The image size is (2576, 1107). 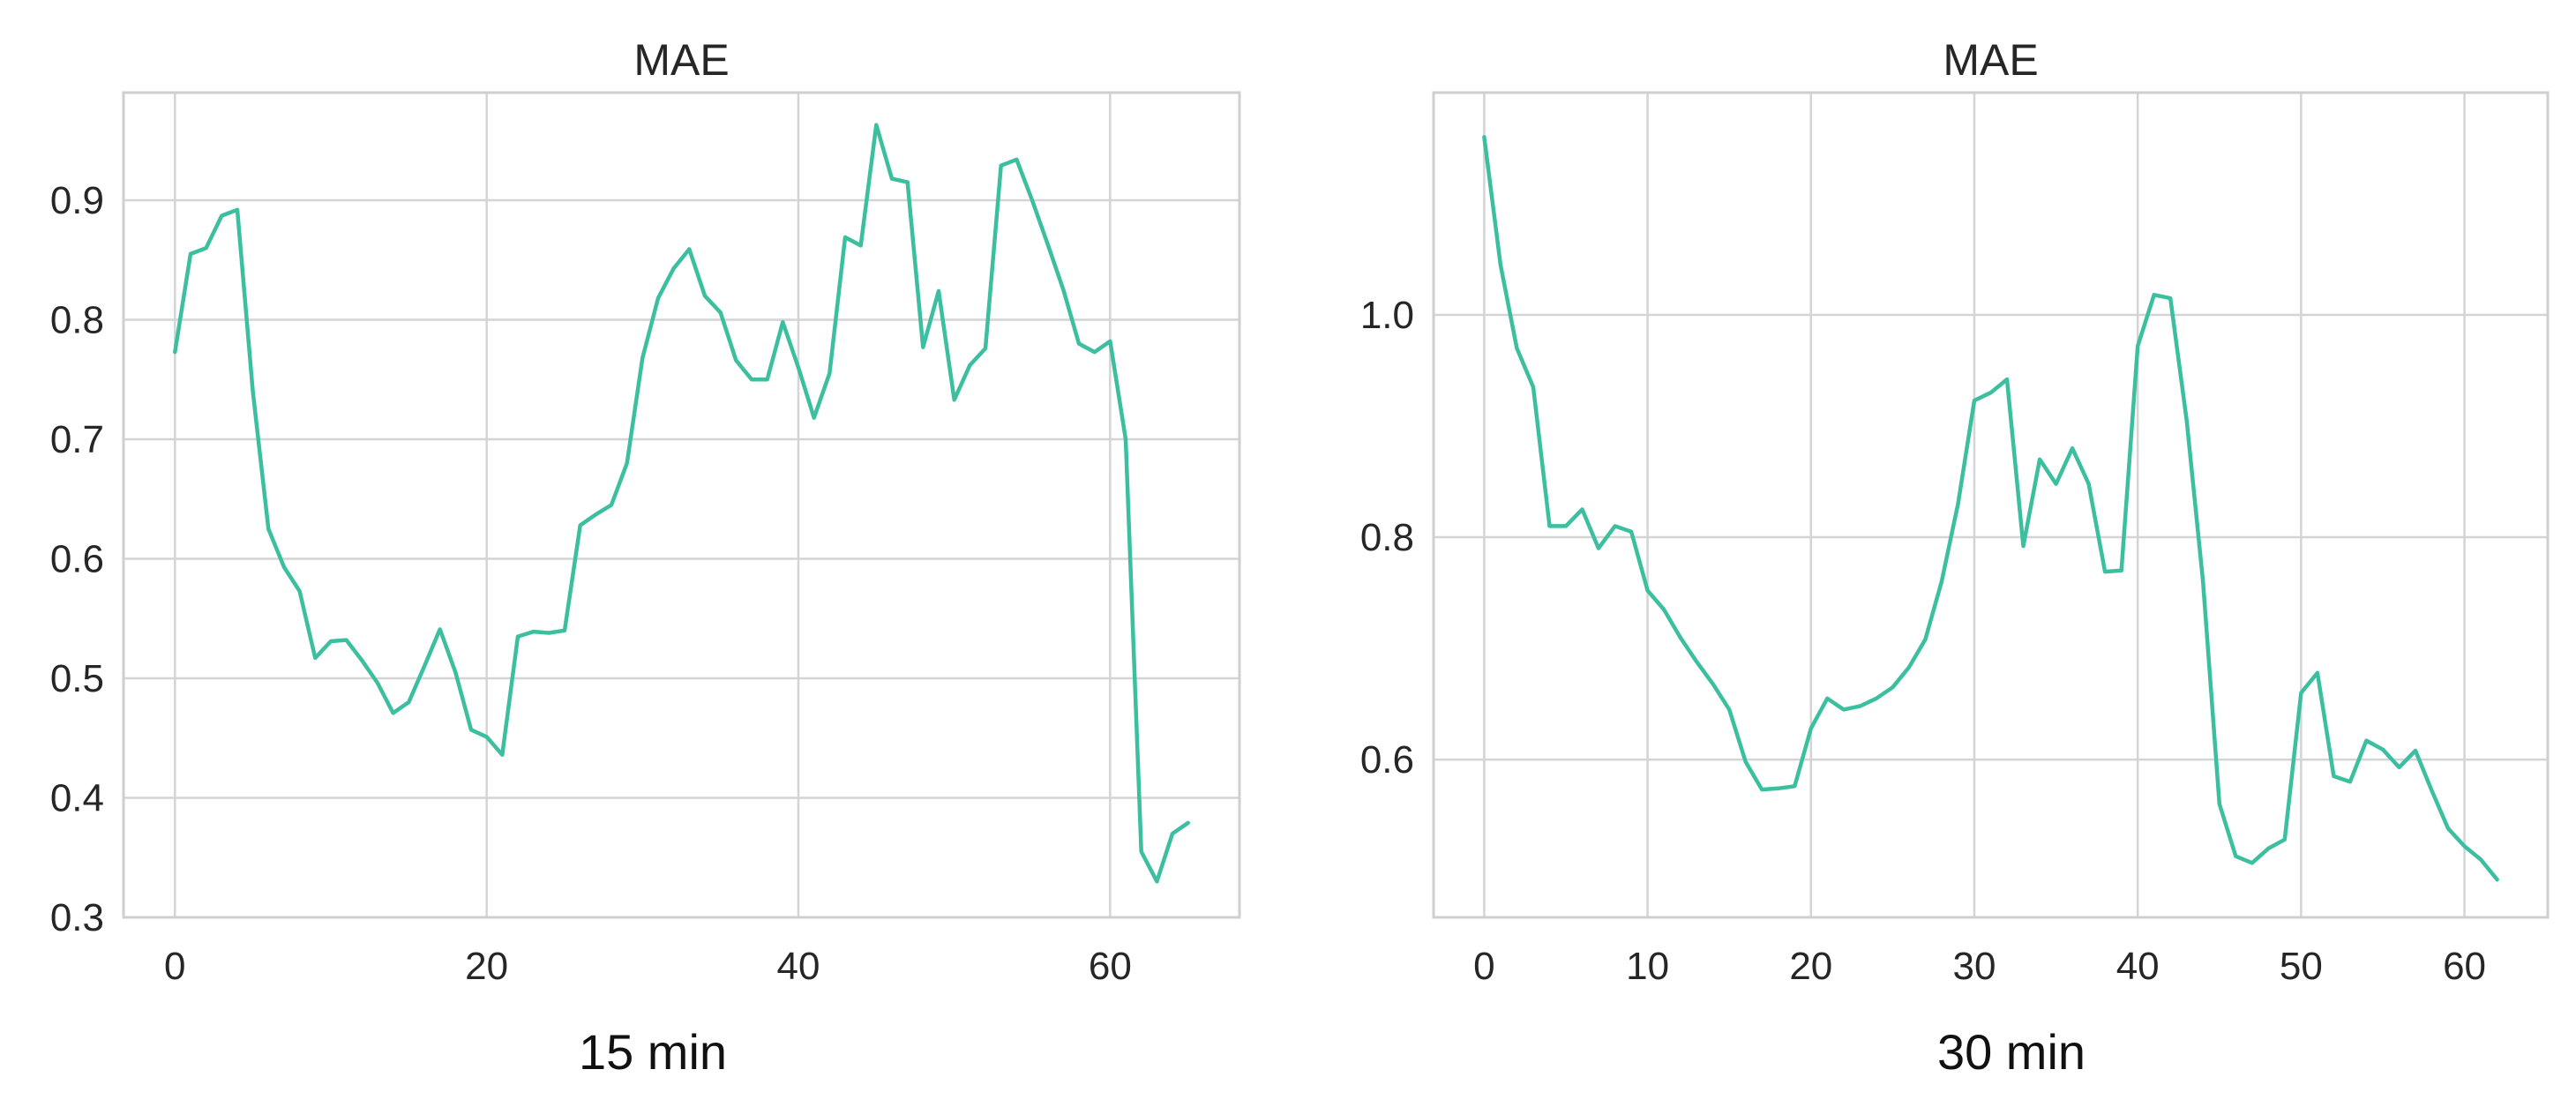 I want to click on y-tick-label: 1.0, so click(x=1387, y=315).